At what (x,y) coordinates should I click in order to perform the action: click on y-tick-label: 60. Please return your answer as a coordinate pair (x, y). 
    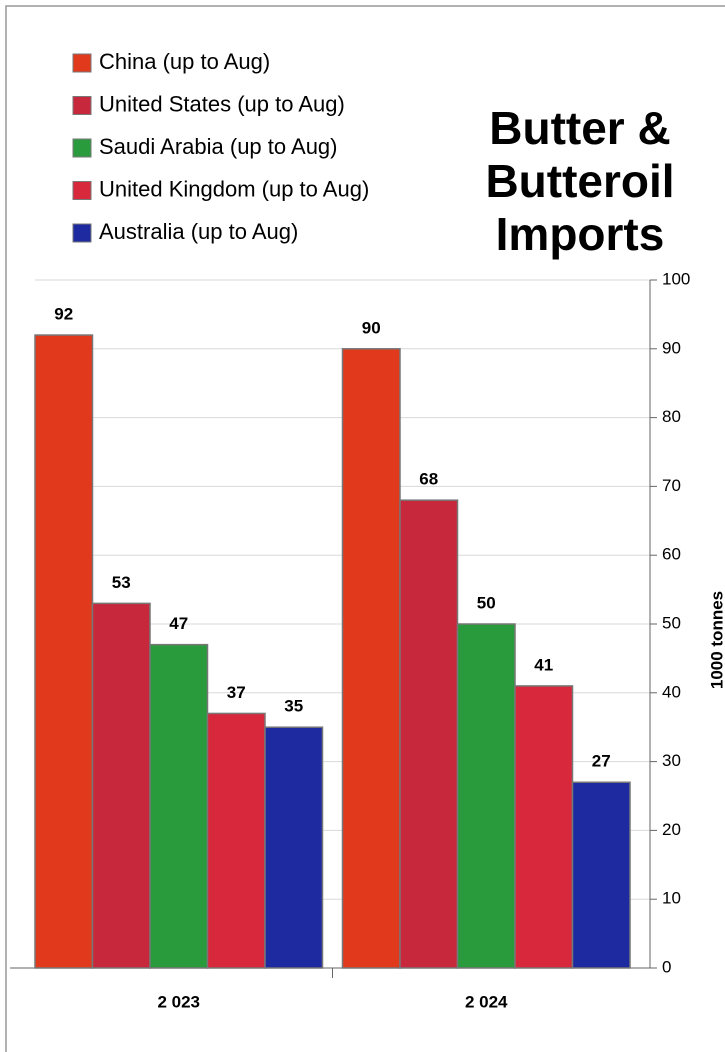
    Looking at the image, I should click on (671, 554).